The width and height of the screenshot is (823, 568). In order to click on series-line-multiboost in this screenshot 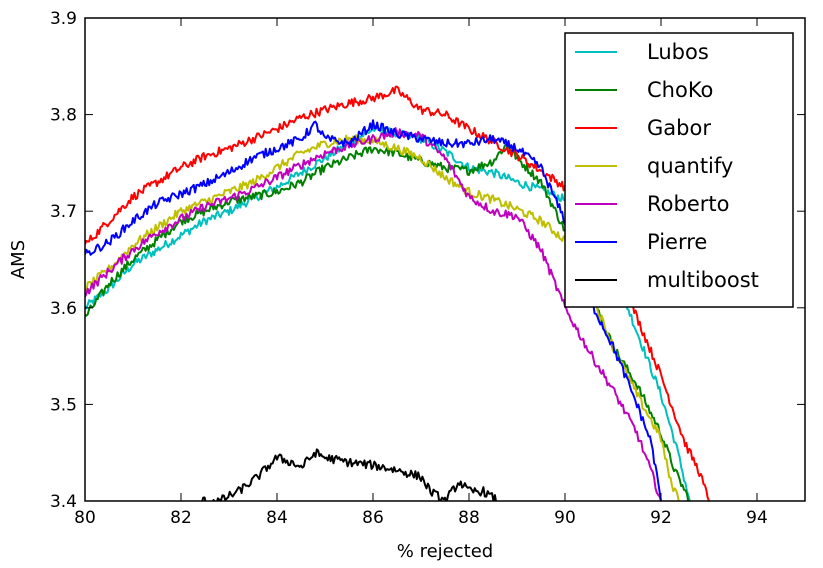, I will do `click(349, 474)`.